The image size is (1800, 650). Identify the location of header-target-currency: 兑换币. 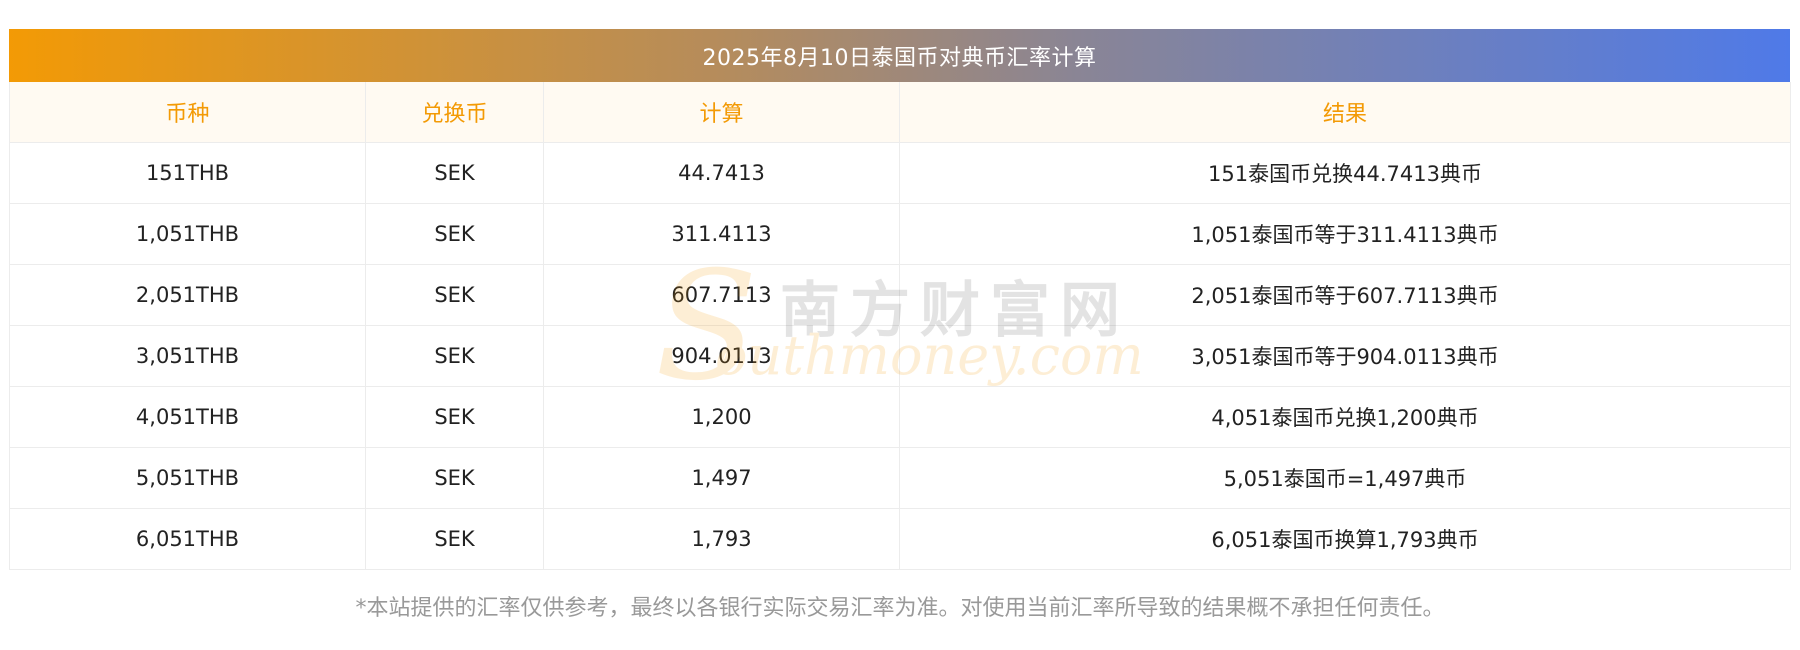
(454, 112).